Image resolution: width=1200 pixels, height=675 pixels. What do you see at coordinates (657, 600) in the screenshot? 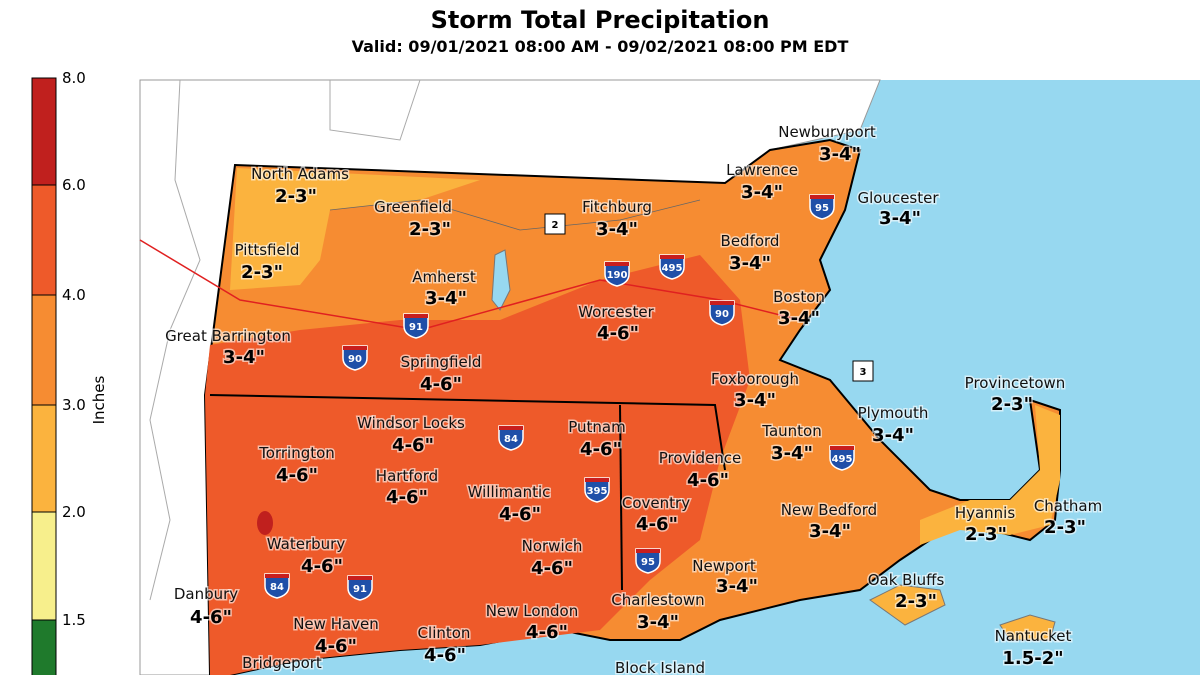
I see `city-name: Charlestown` at bounding box center [657, 600].